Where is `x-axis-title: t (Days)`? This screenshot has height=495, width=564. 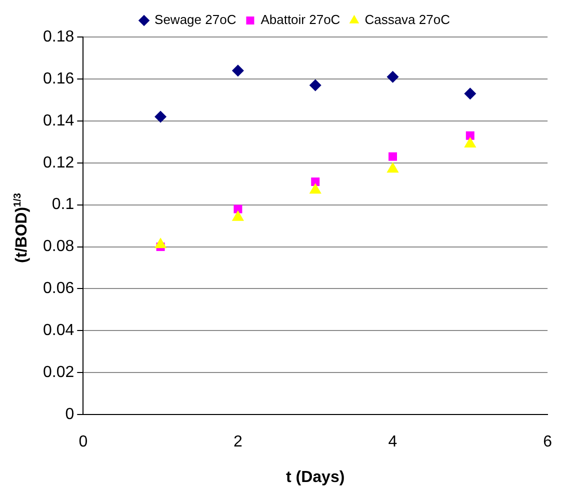
x-axis-title: t (Days) is located at coordinates (315, 477).